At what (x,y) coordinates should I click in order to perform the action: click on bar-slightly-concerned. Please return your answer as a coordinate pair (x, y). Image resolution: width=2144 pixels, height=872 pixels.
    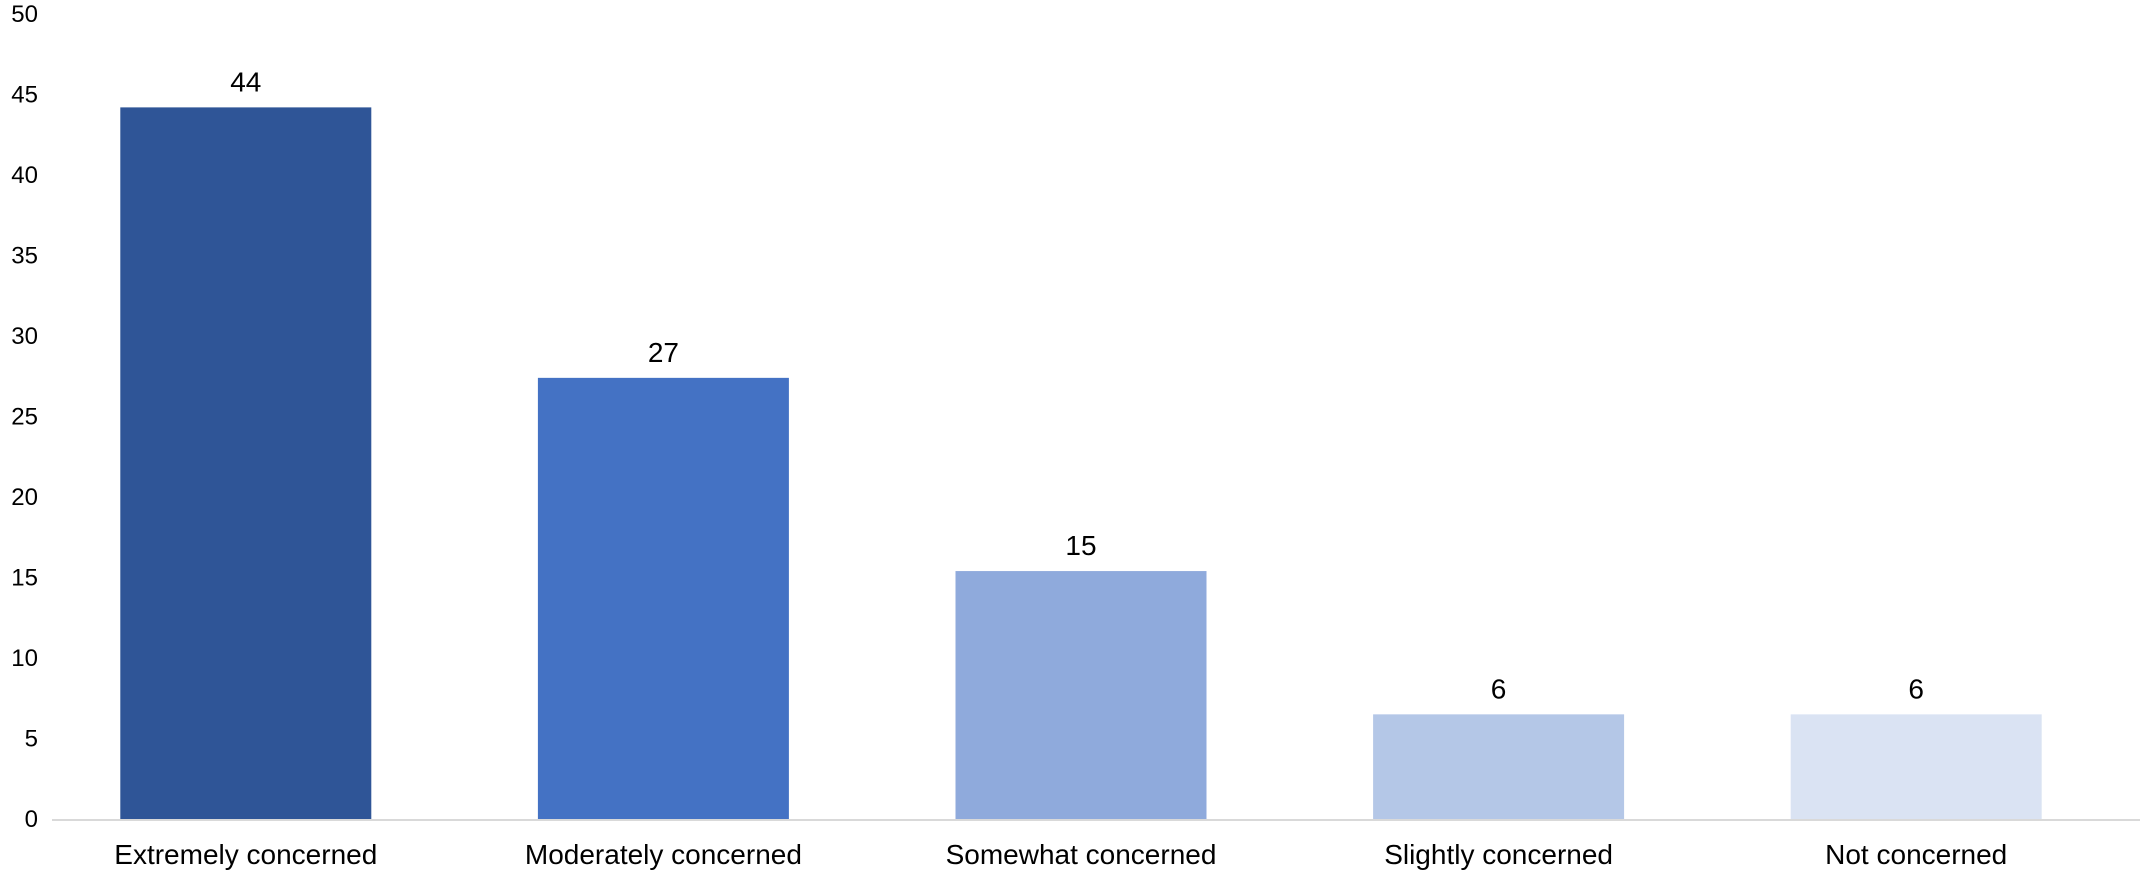
    Looking at the image, I should click on (1499, 766).